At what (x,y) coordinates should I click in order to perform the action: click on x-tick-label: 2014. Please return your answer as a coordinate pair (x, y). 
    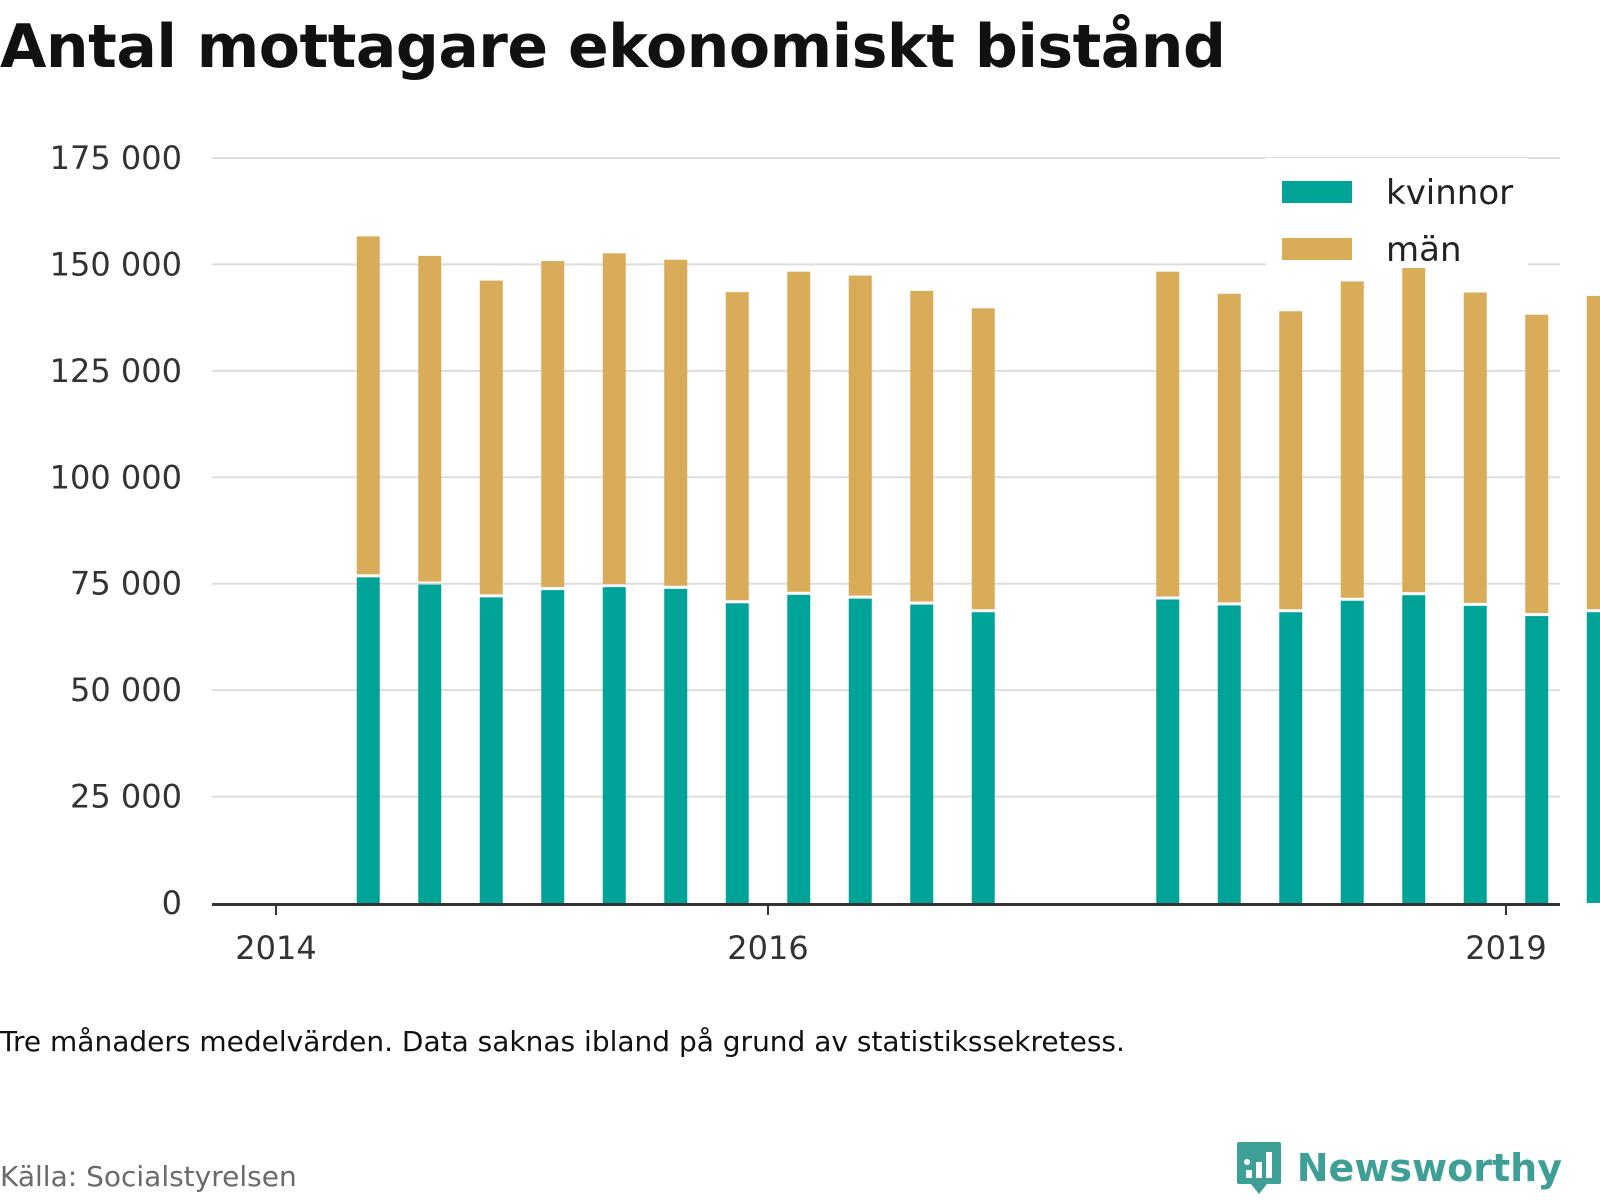
    Looking at the image, I should click on (275, 948).